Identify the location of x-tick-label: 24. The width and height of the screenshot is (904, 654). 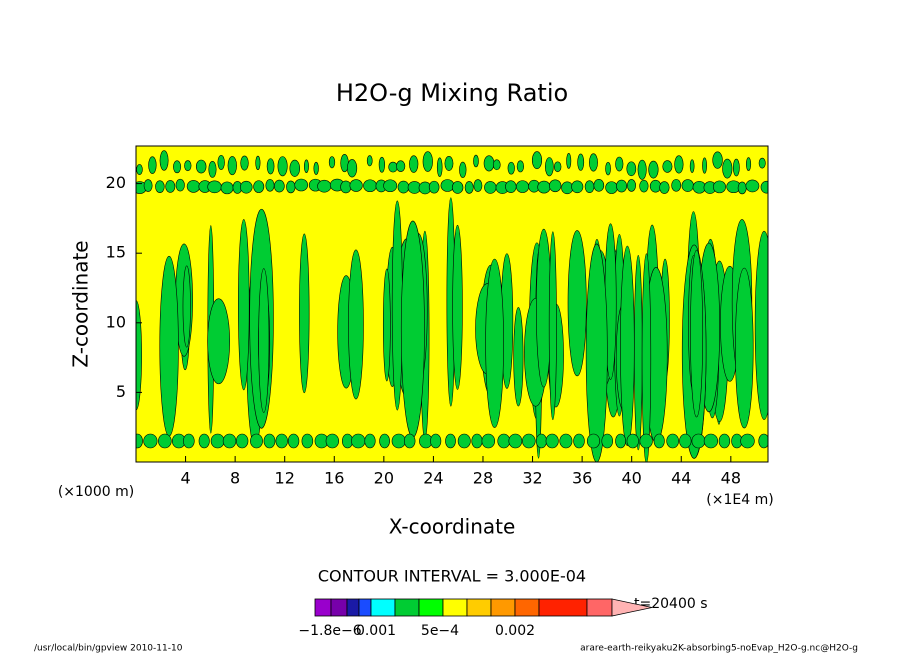
(433, 478).